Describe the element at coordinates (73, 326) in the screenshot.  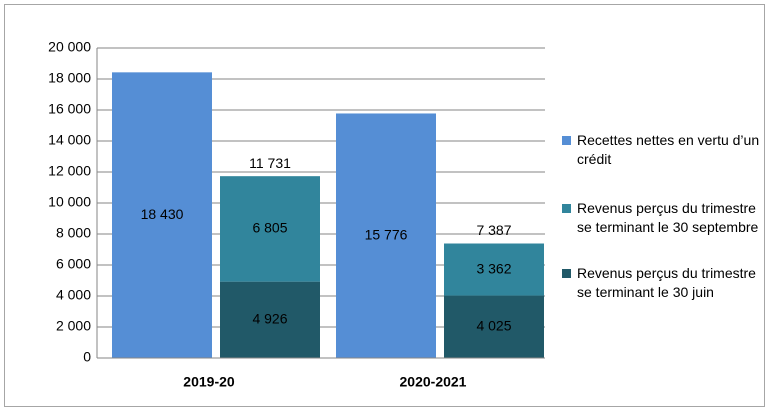
I see `y-tick-label: 2 000` at that location.